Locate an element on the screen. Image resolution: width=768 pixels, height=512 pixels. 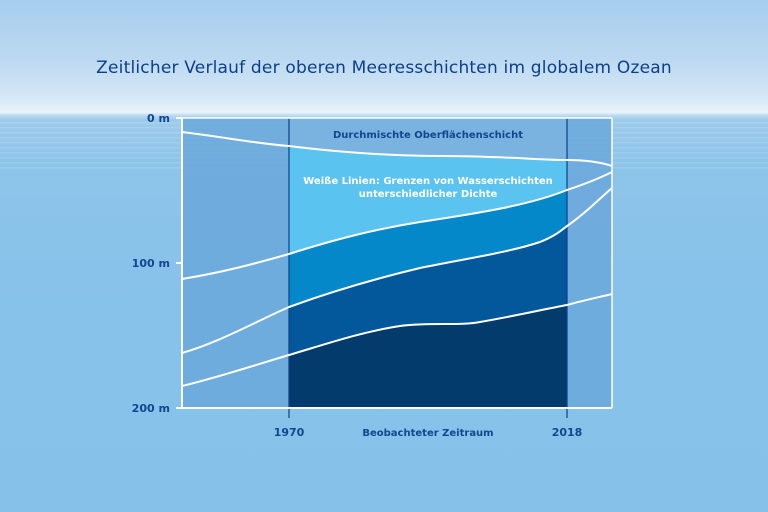
y-tick-label-200: 200 m is located at coordinates (151, 408).